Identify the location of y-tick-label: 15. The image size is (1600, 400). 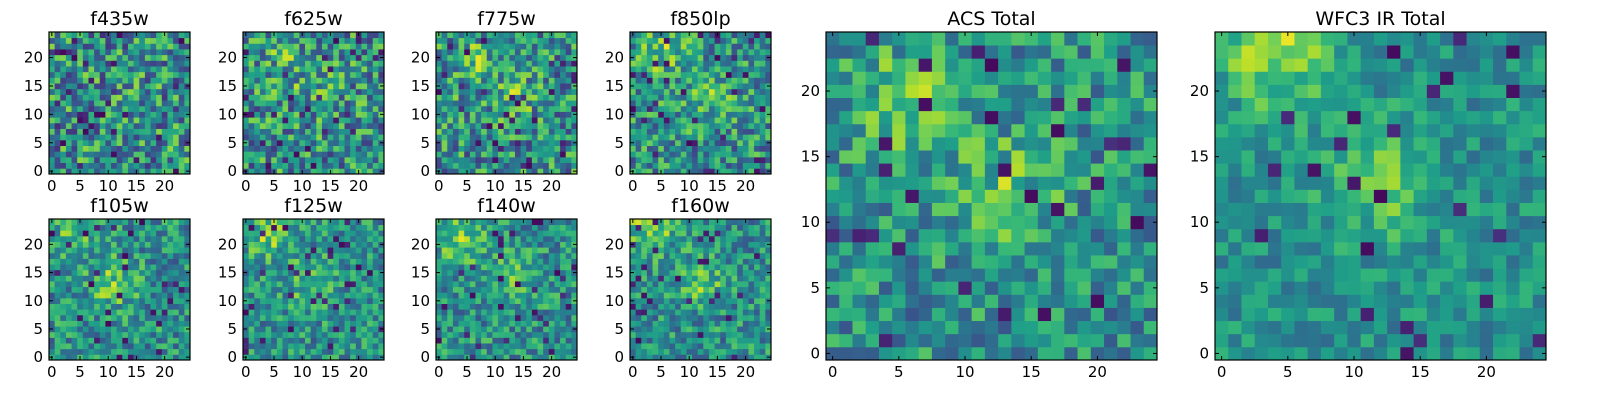
(614, 86).